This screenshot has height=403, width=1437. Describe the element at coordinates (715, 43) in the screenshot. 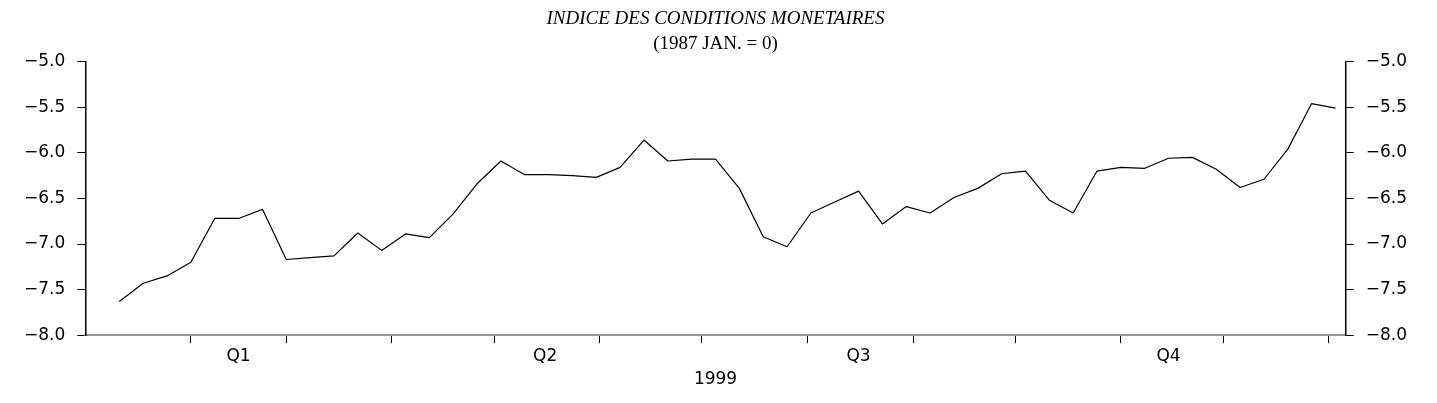

I see `chart-subtitle: (1987 JAN. = 0)` at that location.